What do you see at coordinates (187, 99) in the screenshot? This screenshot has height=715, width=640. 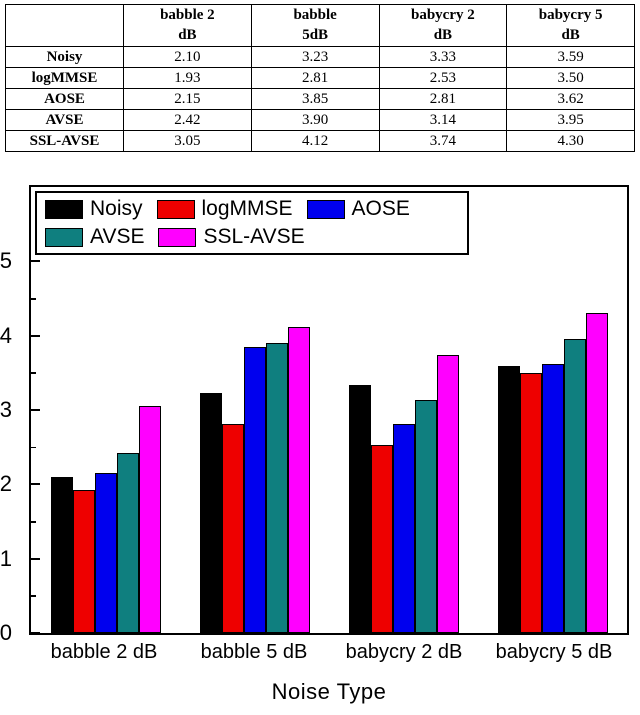 I see `table-cell-value: 2.15` at bounding box center [187, 99].